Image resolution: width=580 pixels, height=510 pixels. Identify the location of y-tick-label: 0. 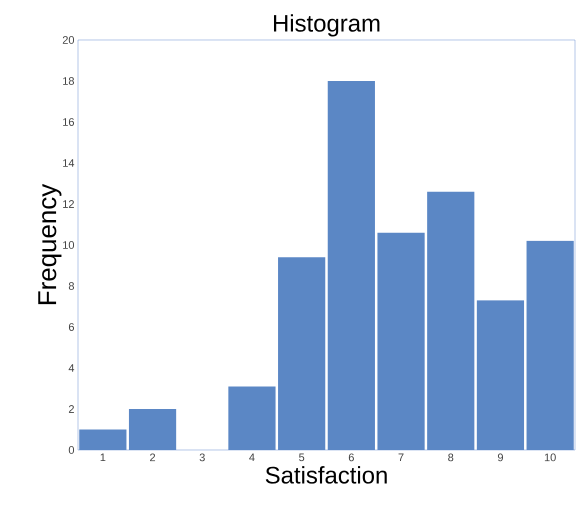
(71, 450).